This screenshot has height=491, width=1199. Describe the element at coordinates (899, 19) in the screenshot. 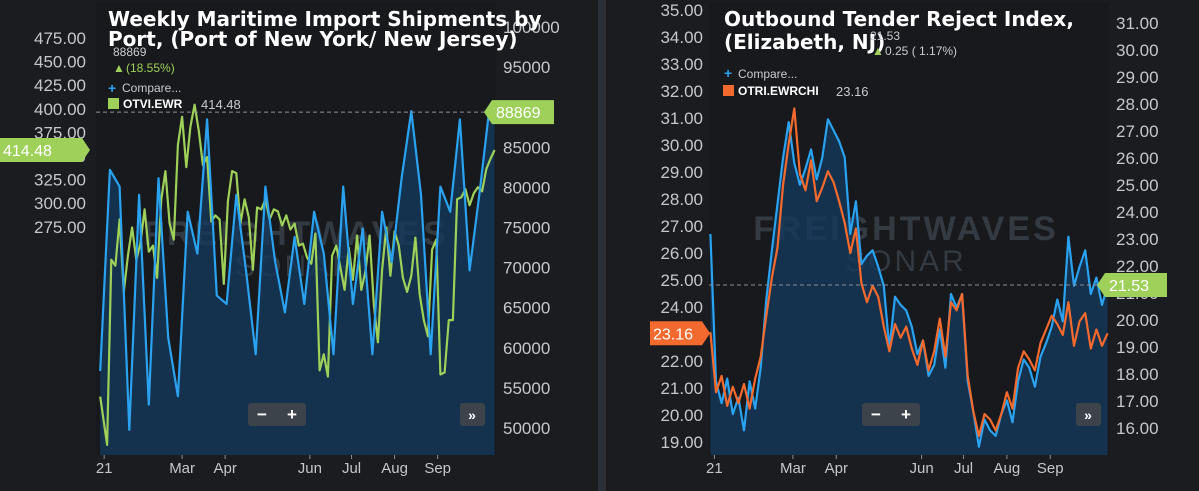

I see `chart-title-line1: Outbound Tender Reject Index,` at that location.